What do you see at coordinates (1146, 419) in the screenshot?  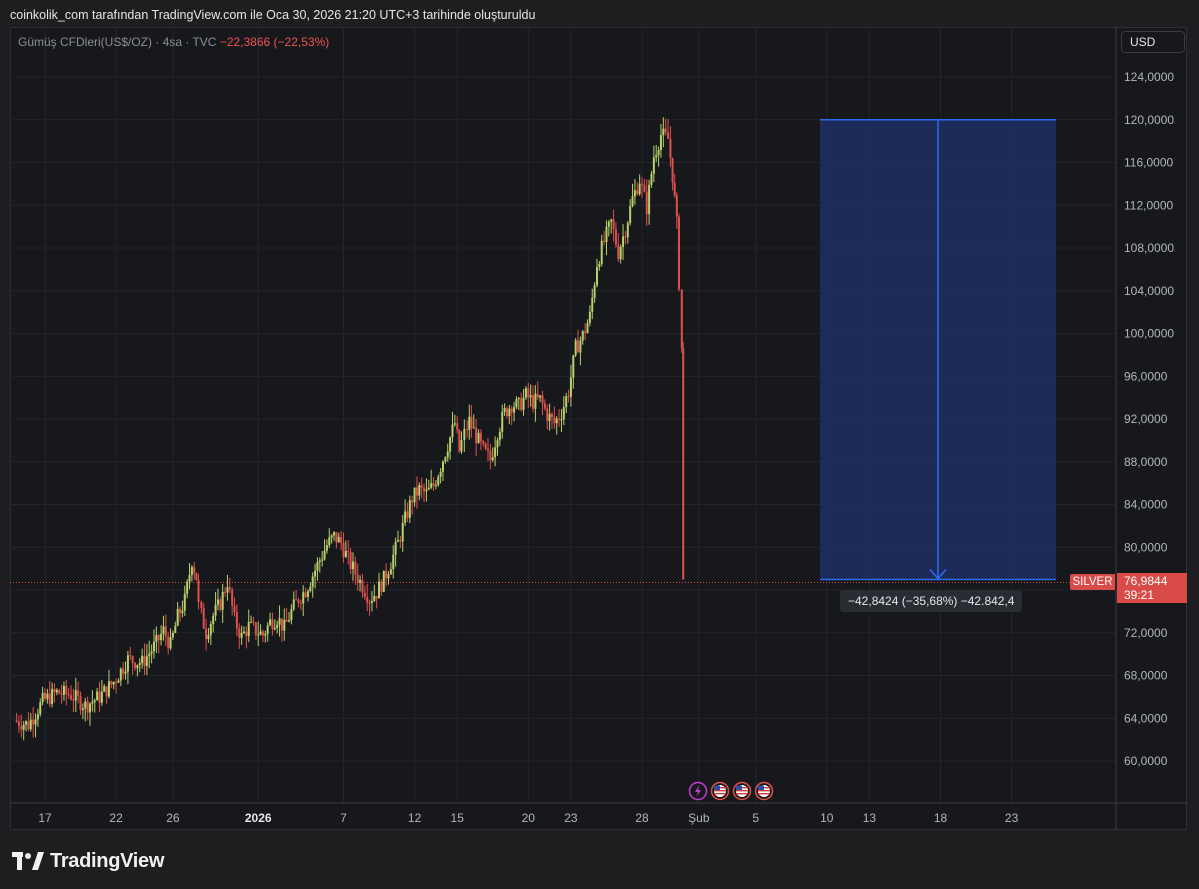 I see `price-tick-label: 92,0000` at bounding box center [1146, 419].